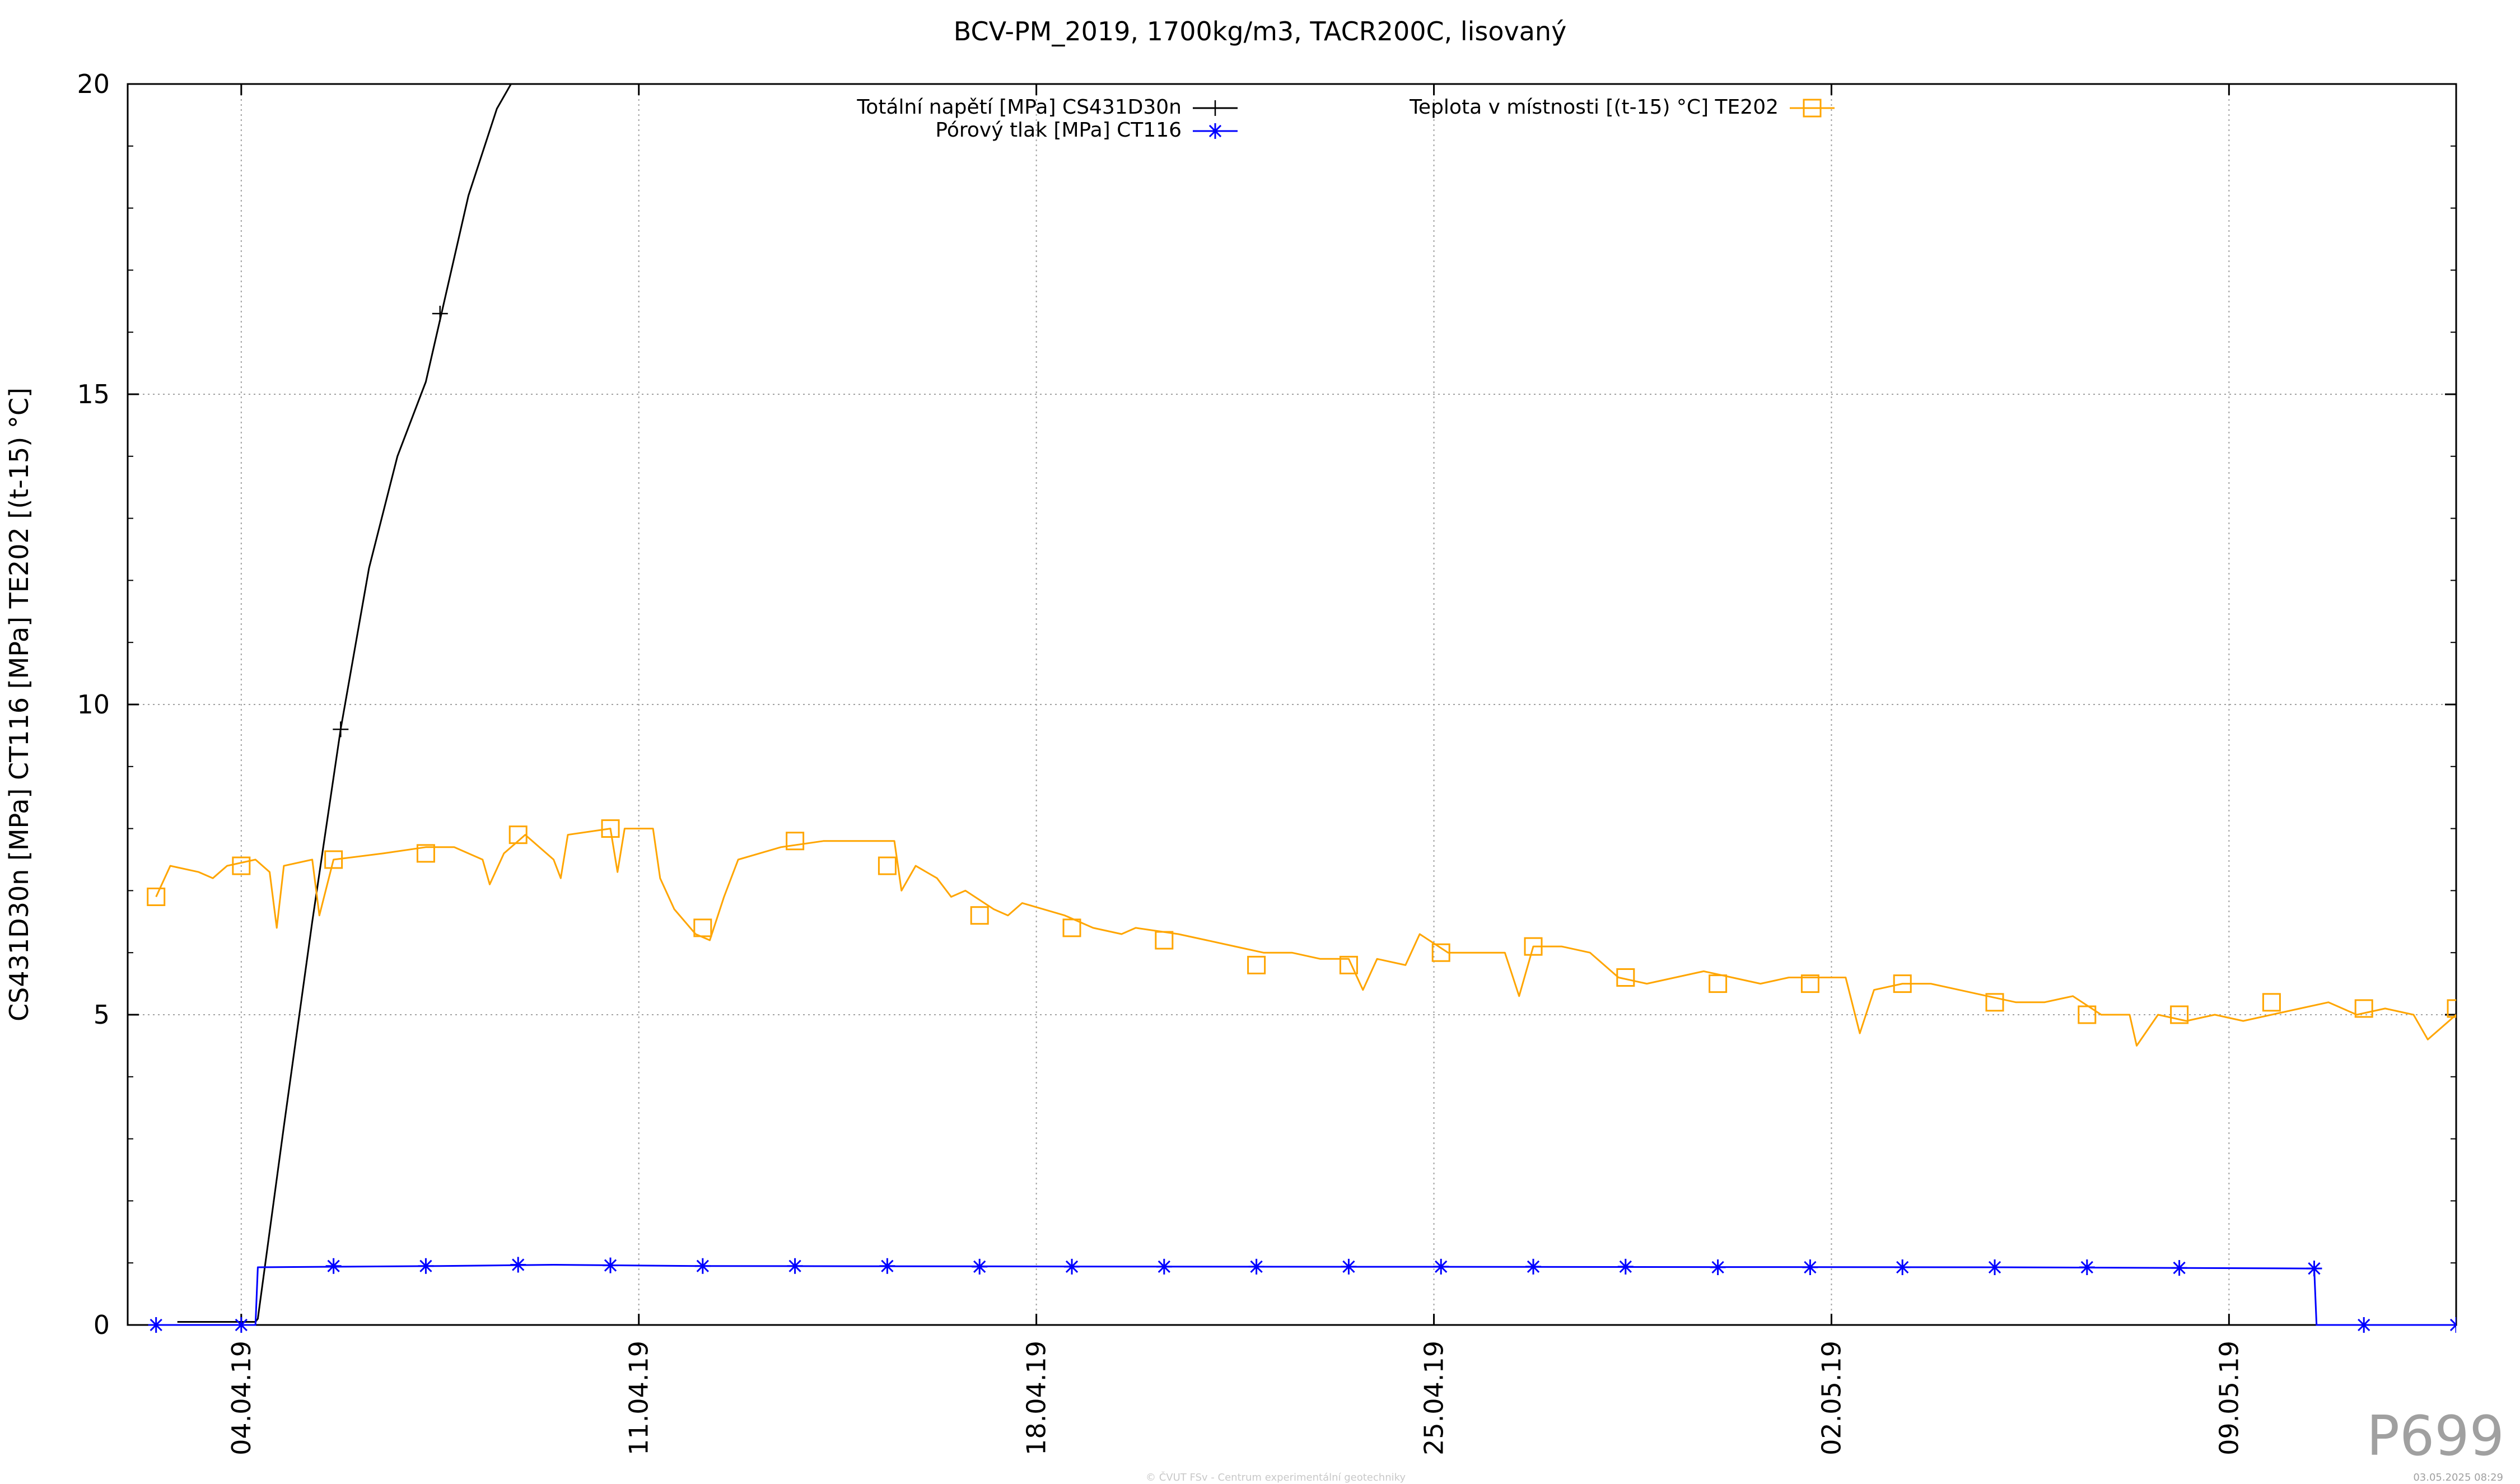 The height and width of the screenshot is (1484, 2520). I want to click on x-tick-label: 04.04.19, so click(241, 1398).